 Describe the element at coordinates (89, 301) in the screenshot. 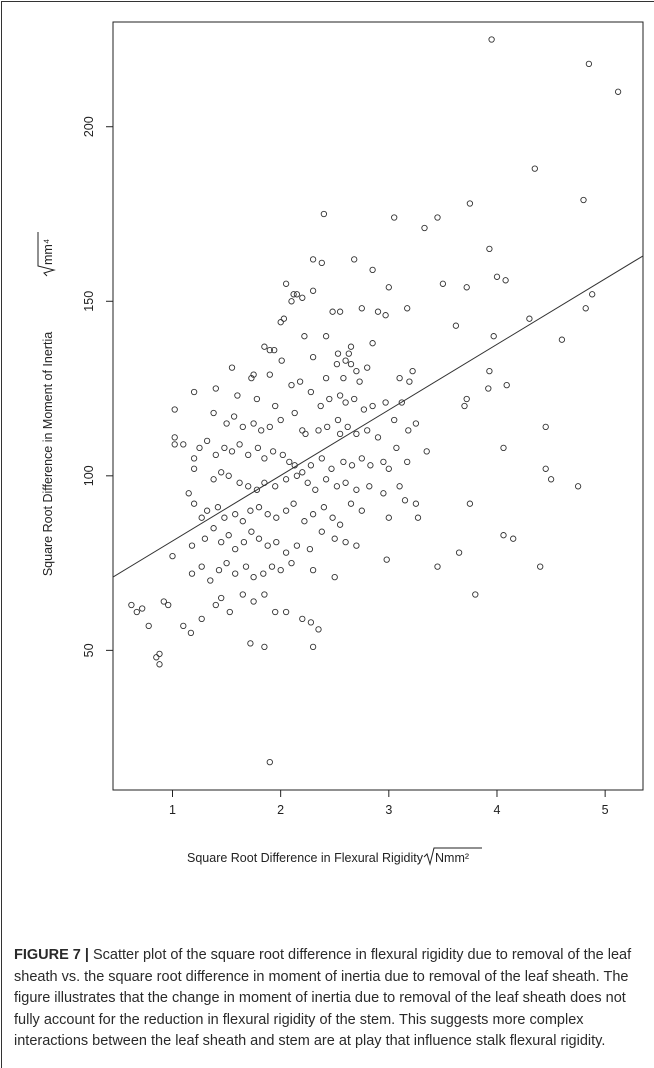

I see `y-tick-label: 150` at that location.